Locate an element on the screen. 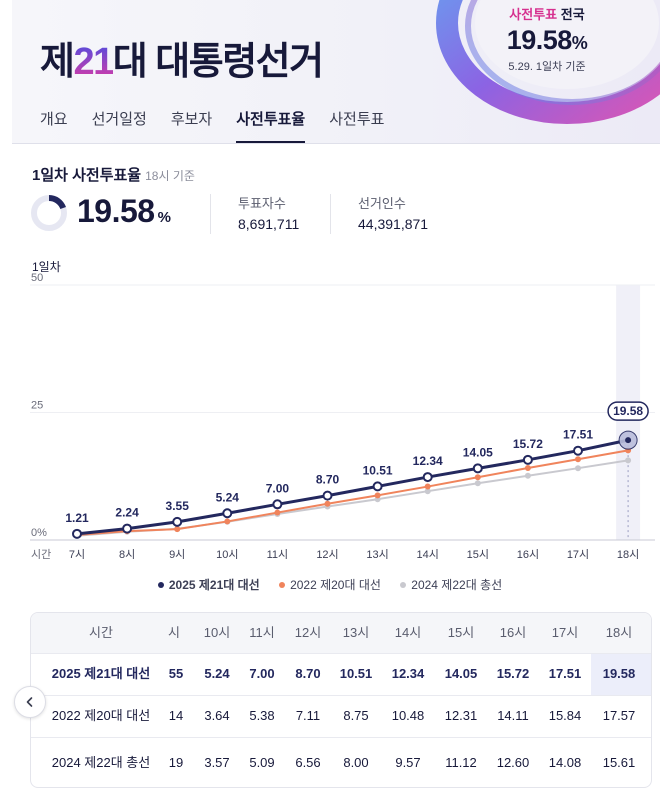 Image resolution: width=660 pixels, height=792 pixels. table-column-header: 18시 is located at coordinates (619, 632).